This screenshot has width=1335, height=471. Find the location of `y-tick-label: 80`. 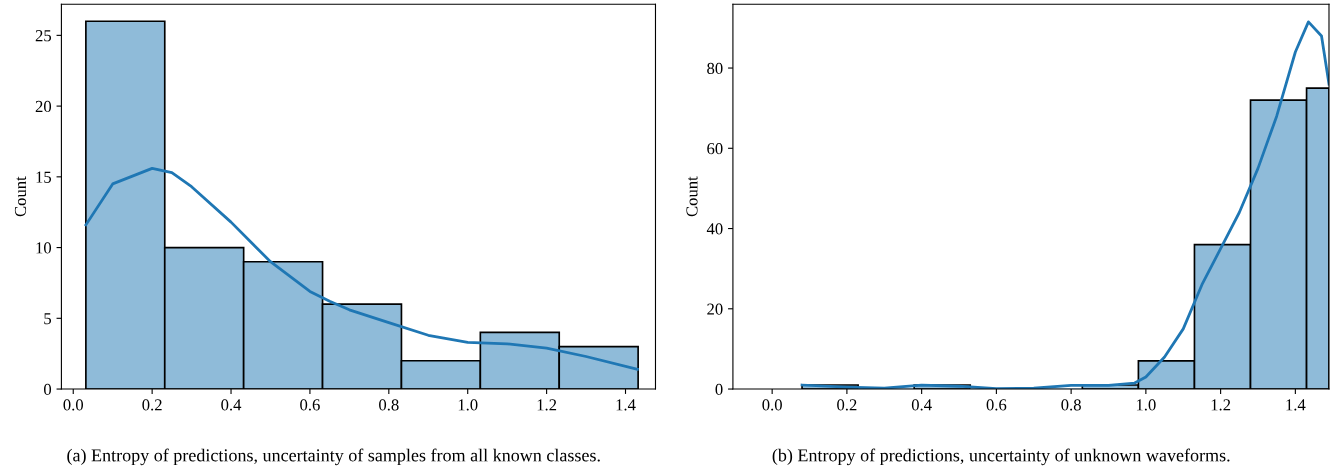

y-tick-label: 80 is located at coordinates (715, 68).